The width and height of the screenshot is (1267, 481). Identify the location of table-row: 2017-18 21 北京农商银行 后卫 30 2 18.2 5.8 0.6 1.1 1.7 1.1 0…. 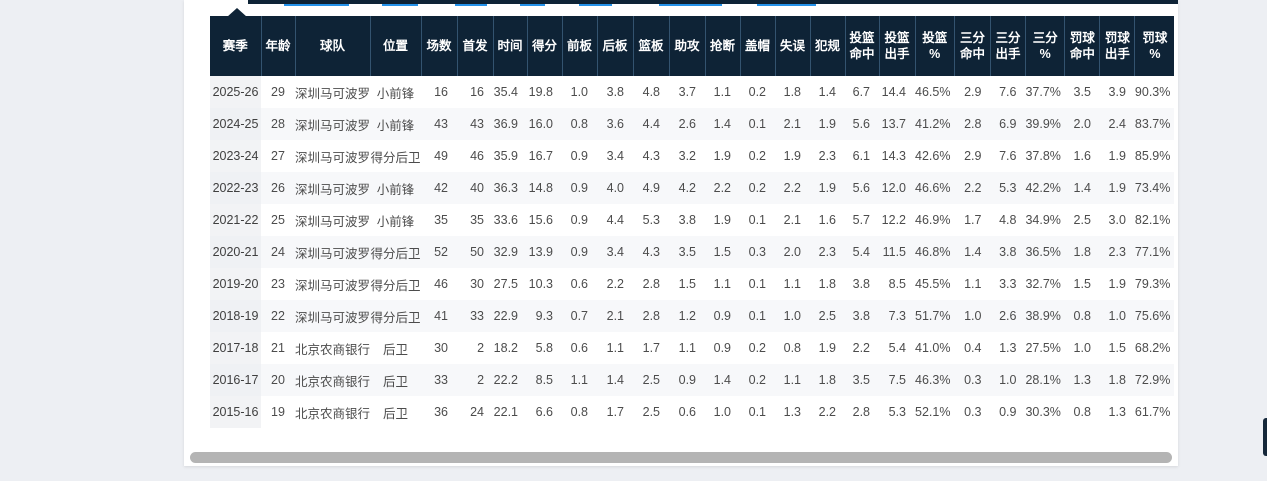
(692, 348).